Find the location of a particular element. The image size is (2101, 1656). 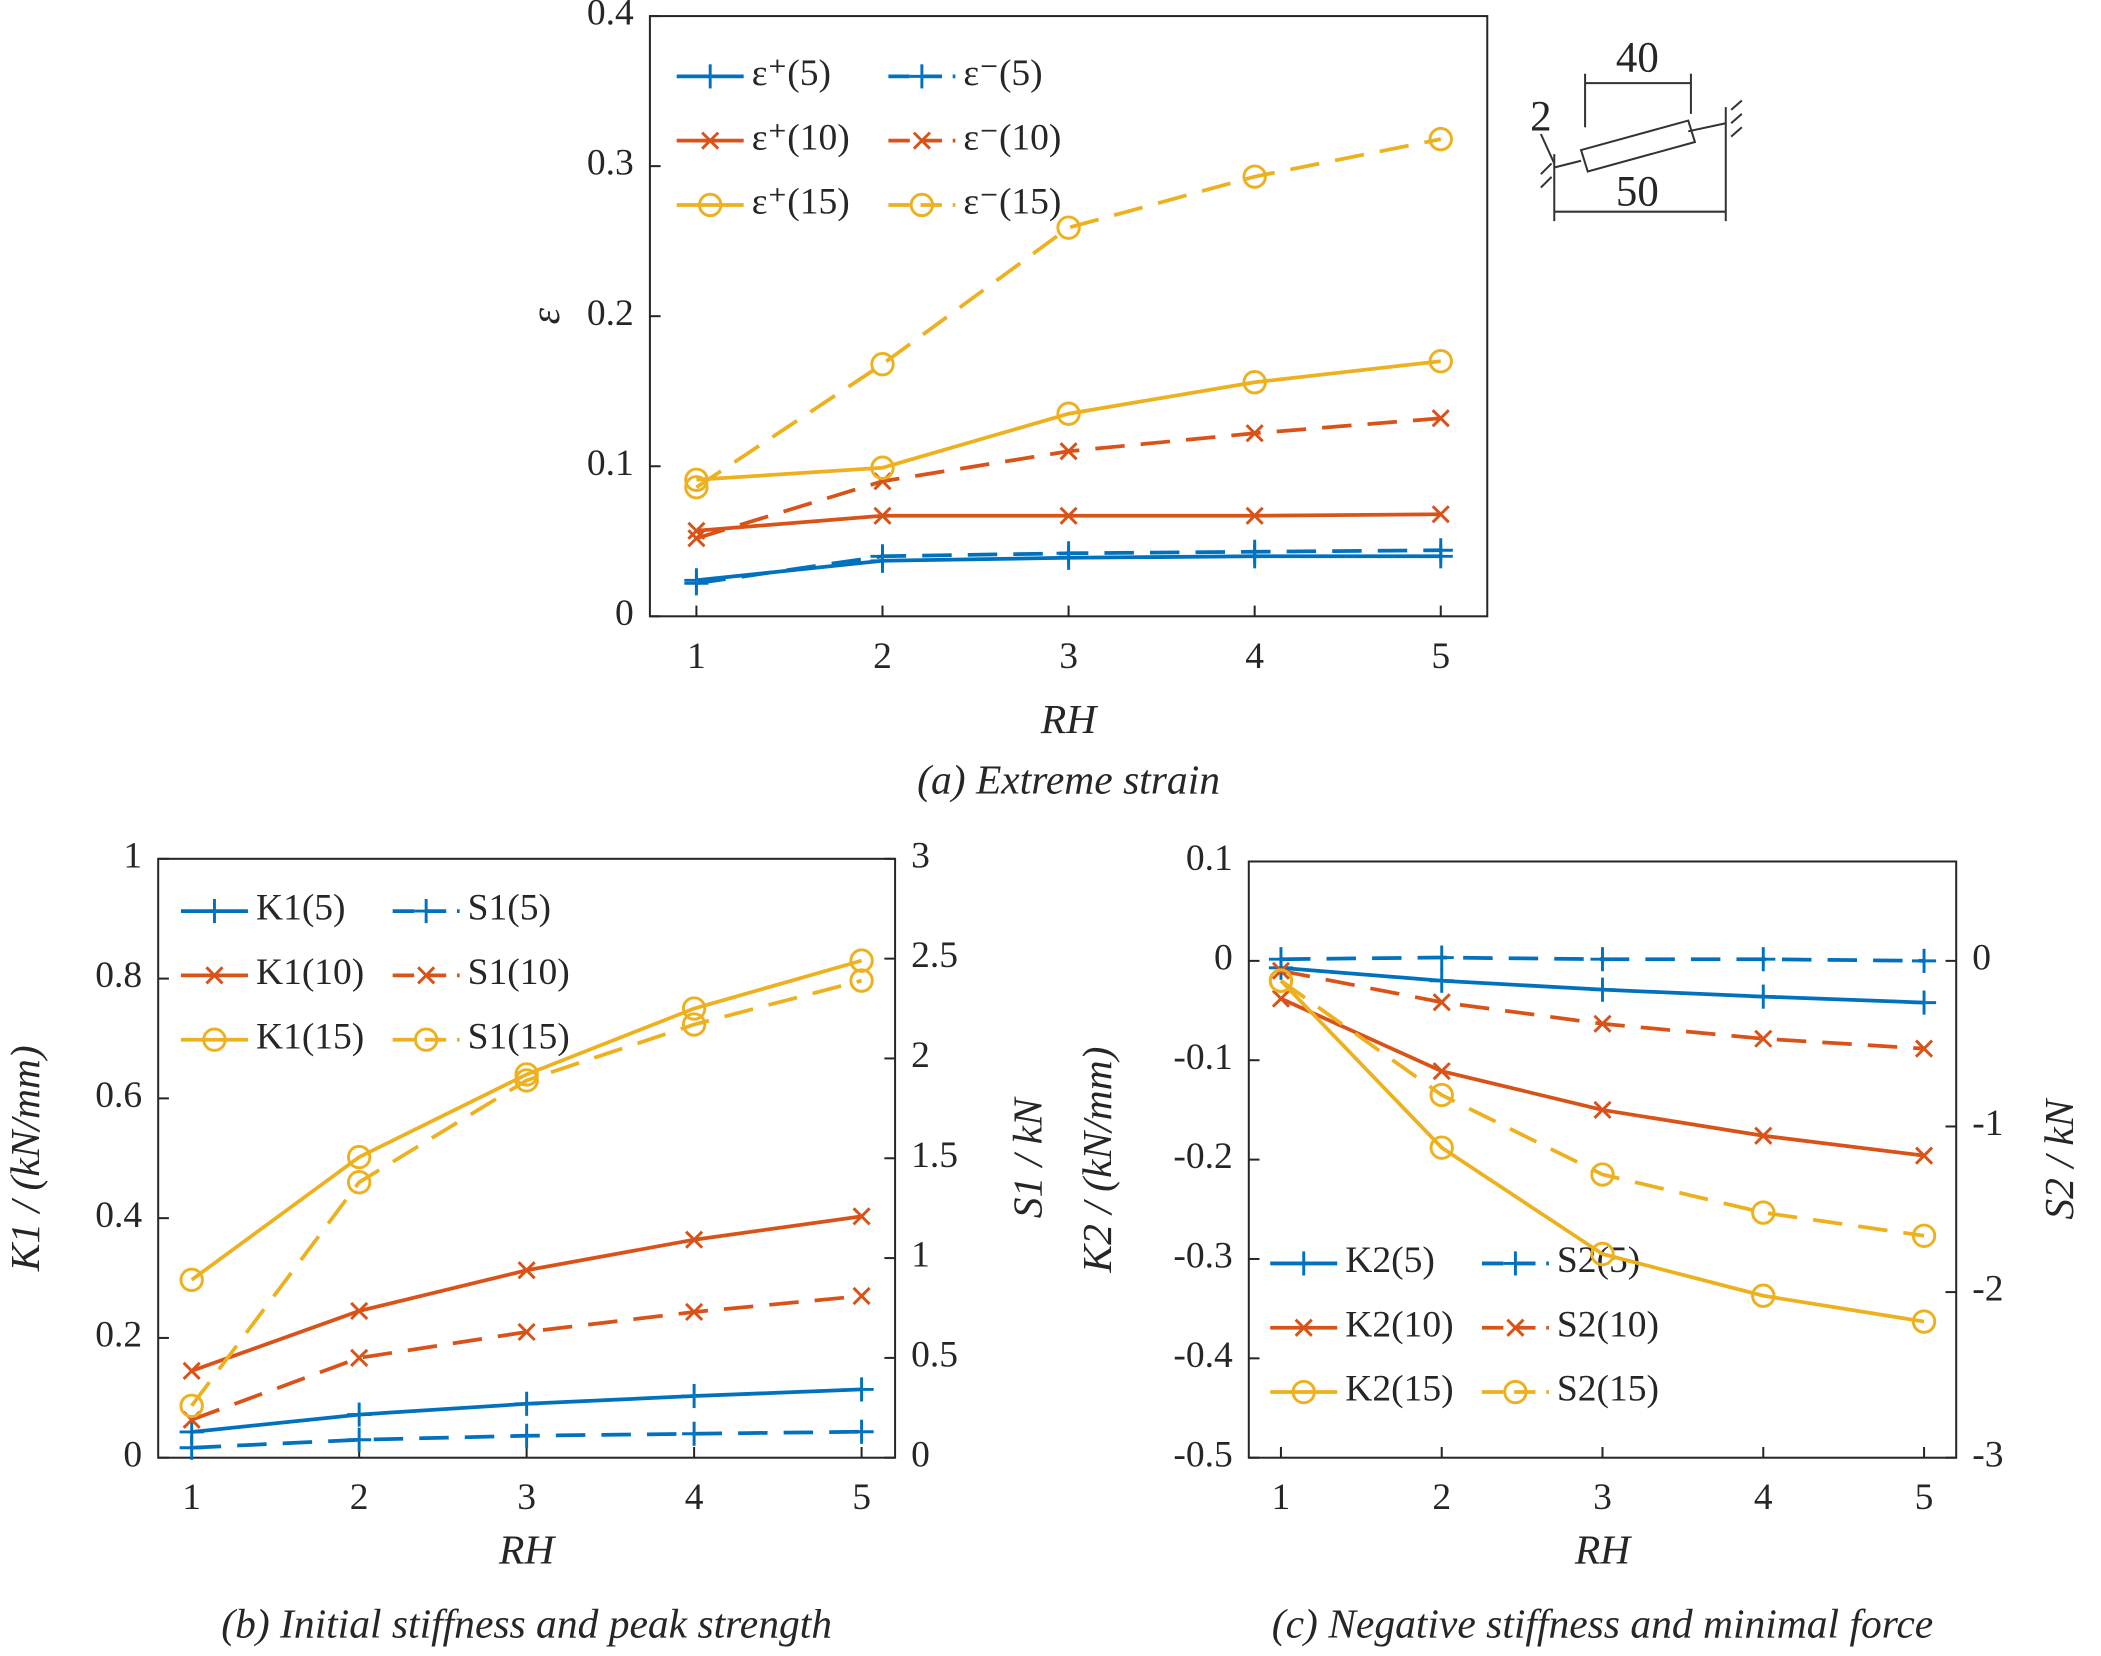

legend-label: ε⁺(5) is located at coordinates (791, 73).